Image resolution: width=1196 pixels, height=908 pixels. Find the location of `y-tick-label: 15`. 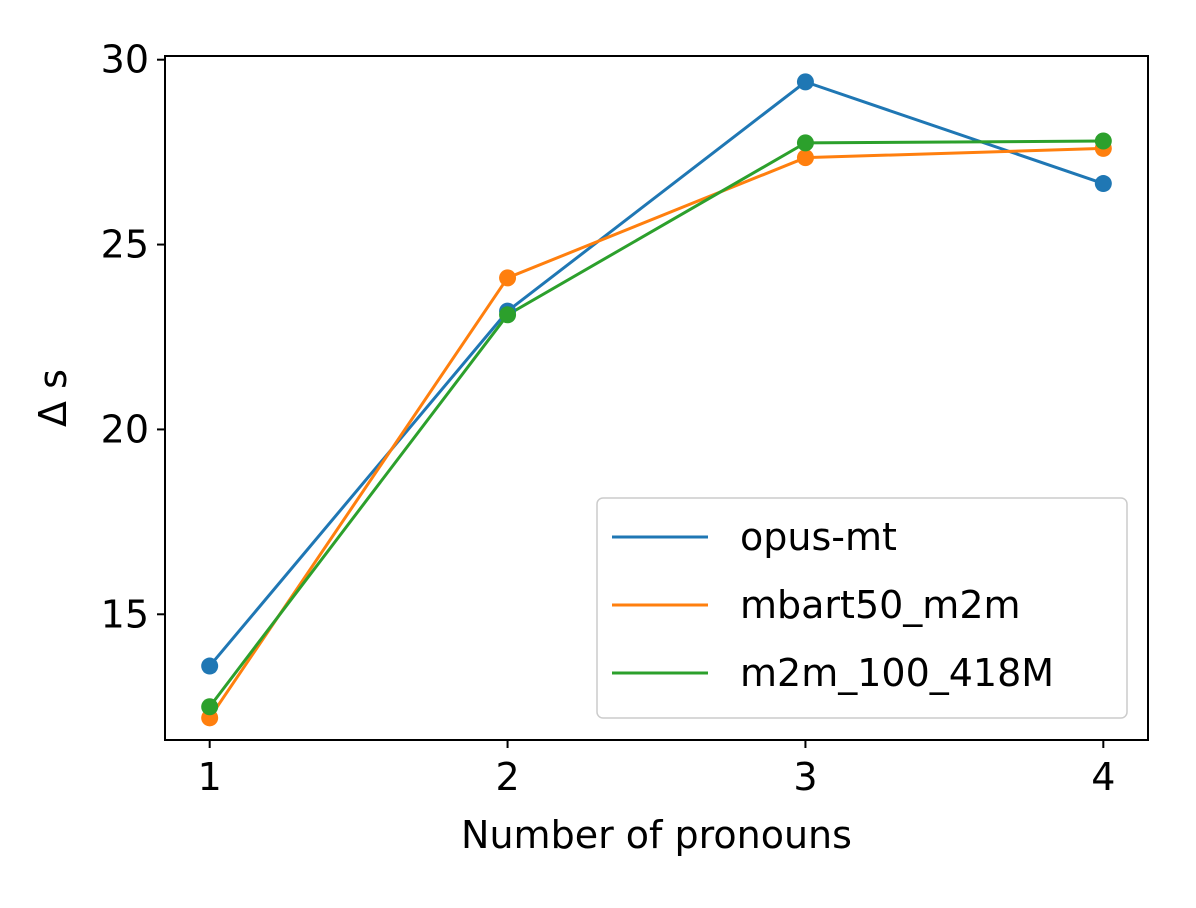

y-tick-label: 15 is located at coordinates (125, 614).